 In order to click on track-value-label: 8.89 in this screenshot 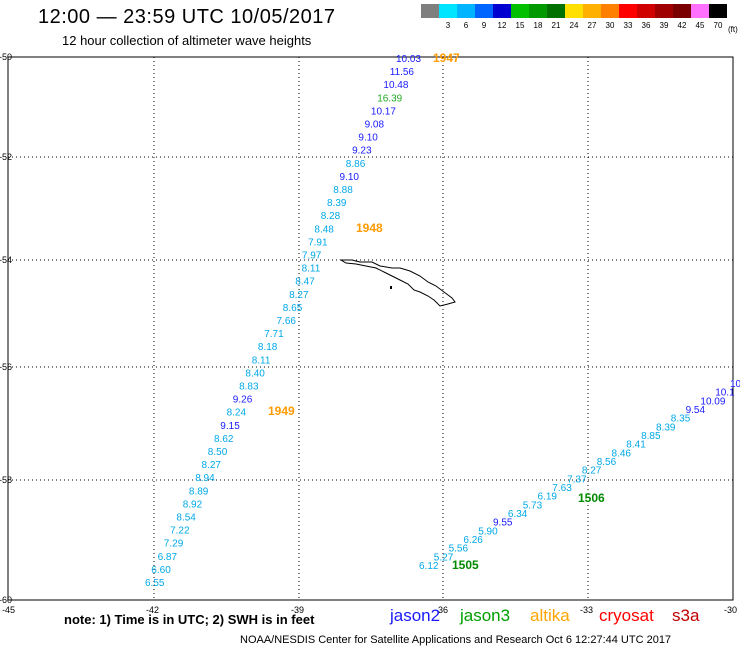, I will do `click(199, 491)`.